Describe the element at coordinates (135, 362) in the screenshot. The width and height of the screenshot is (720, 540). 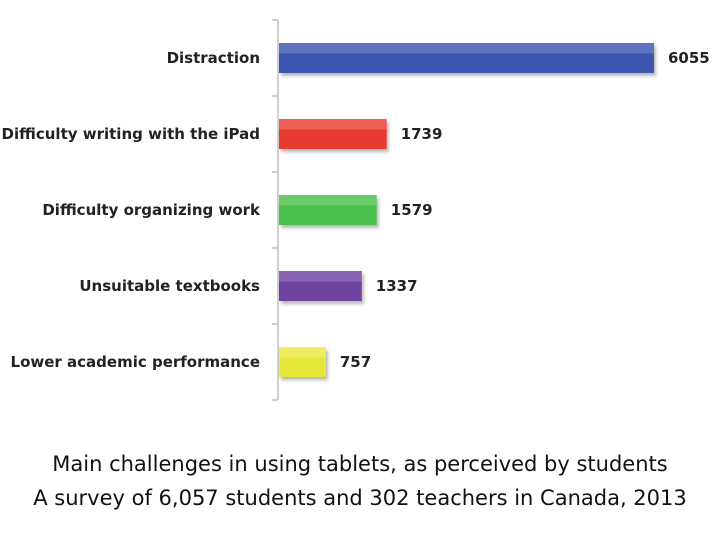
I see `category-label: Lower academic performance` at that location.